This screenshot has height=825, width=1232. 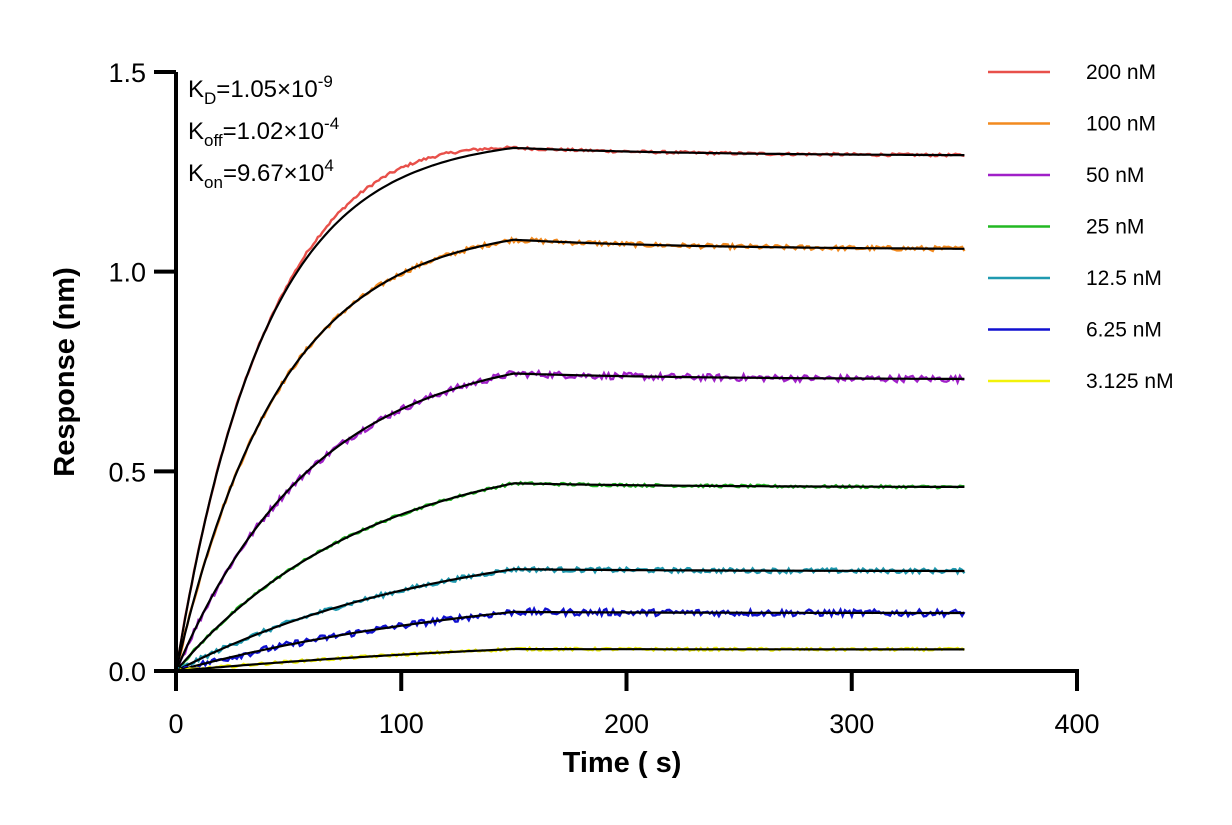 What do you see at coordinates (401, 724) in the screenshot?
I see `x-tick-label: 100` at bounding box center [401, 724].